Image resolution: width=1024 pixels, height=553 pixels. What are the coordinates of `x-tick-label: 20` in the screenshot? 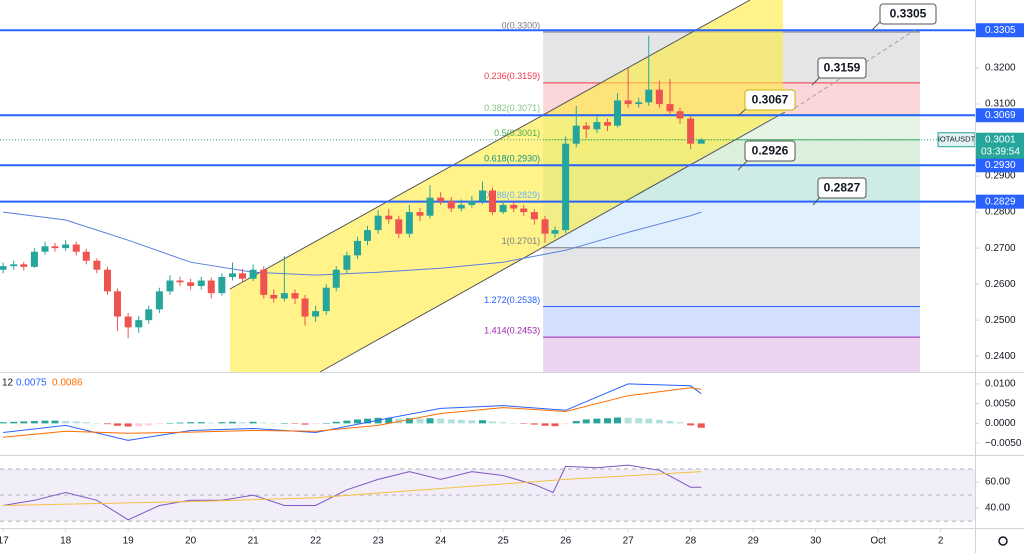 It's located at (191, 541).